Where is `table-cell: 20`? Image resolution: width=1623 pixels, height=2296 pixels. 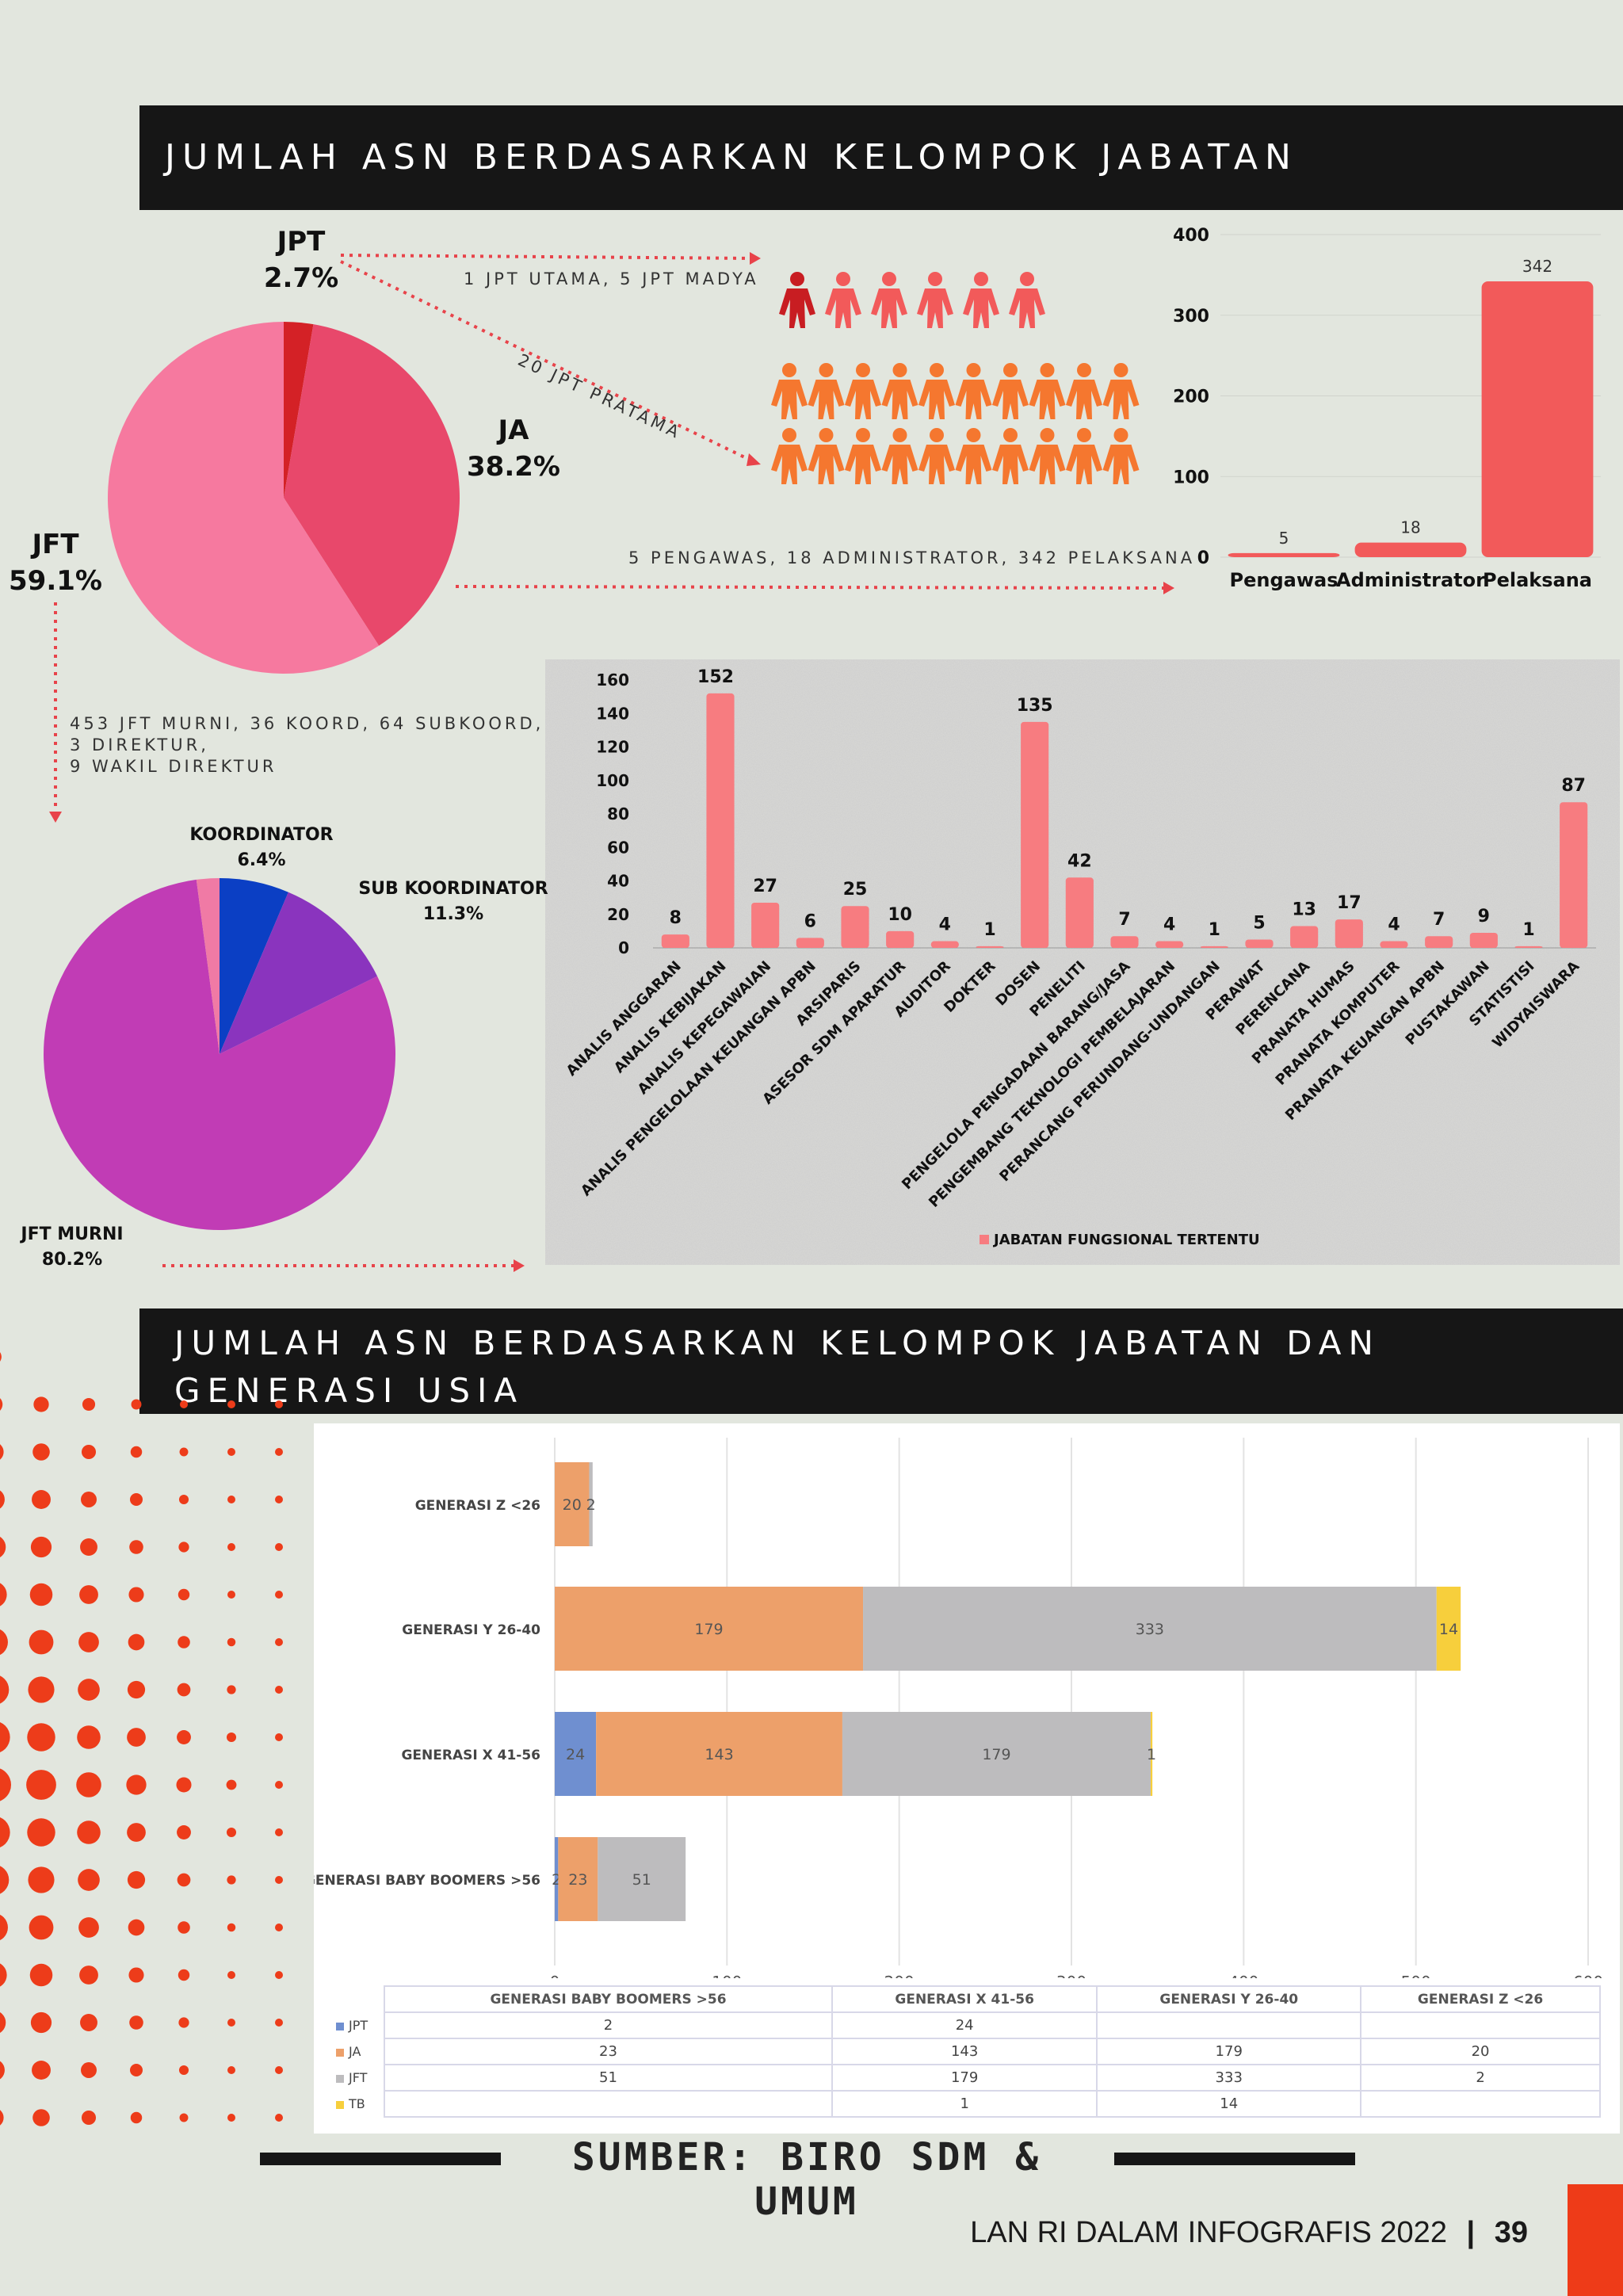
table-cell: 20 is located at coordinates (1480, 2051).